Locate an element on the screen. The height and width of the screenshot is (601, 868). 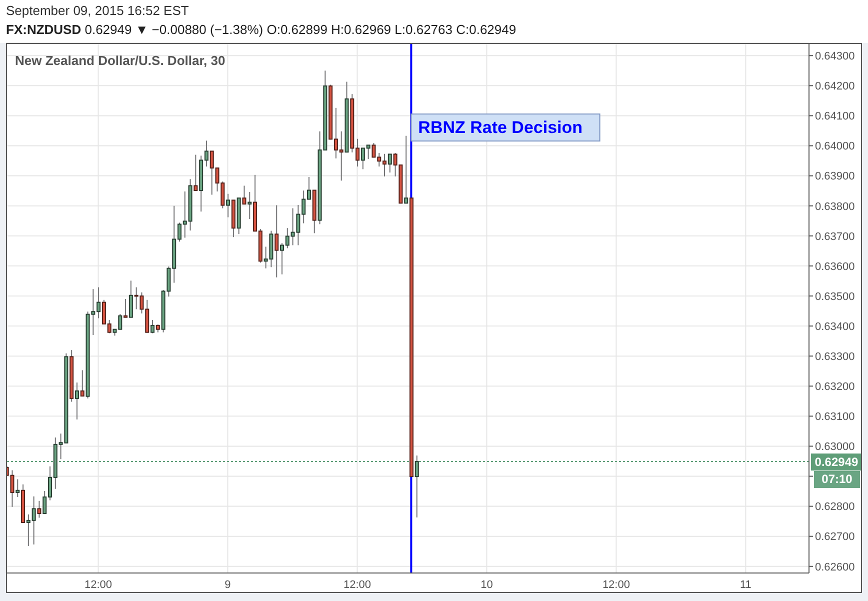
y-tick-label: 0.63600 is located at coordinates (835, 266).